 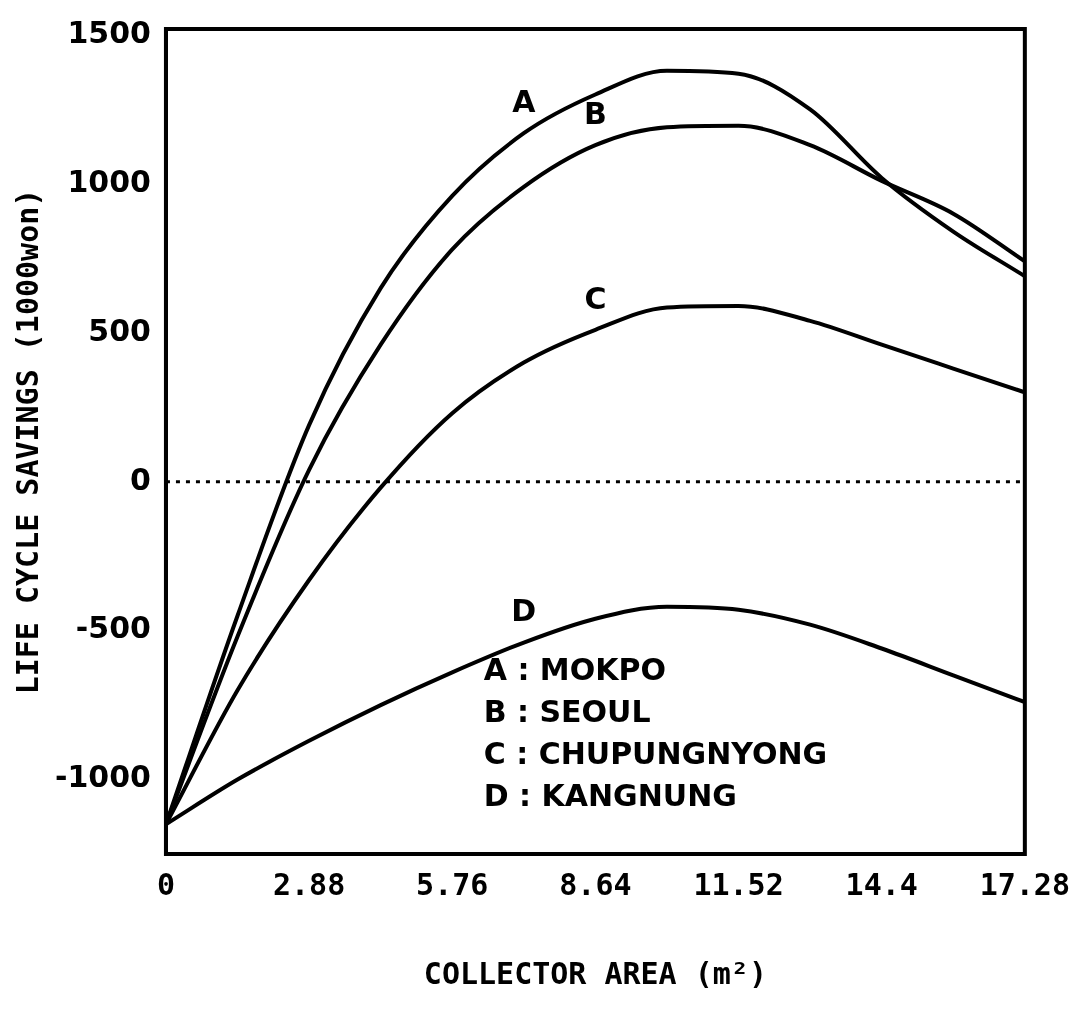 What do you see at coordinates (109, 181) in the screenshot?
I see `y-tick-label: 1000` at bounding box center [109, 181].